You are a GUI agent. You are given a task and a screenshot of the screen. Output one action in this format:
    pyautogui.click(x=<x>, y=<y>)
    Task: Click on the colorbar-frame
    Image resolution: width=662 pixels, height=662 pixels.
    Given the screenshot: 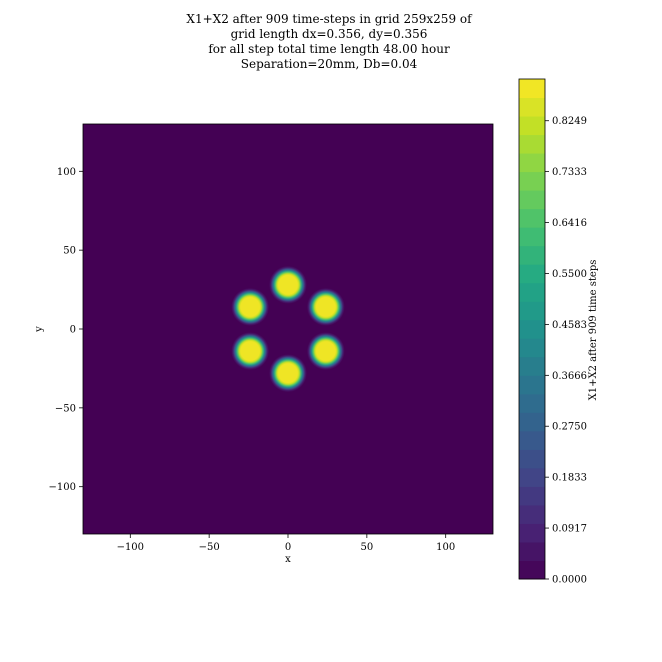 What is the action you would take?
    pyautogui.click(x=532, y=329)
    